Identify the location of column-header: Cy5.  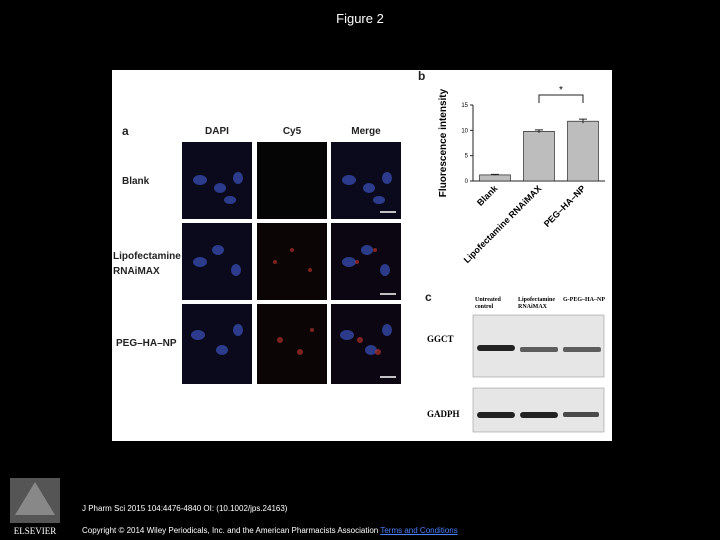
(292, 131).